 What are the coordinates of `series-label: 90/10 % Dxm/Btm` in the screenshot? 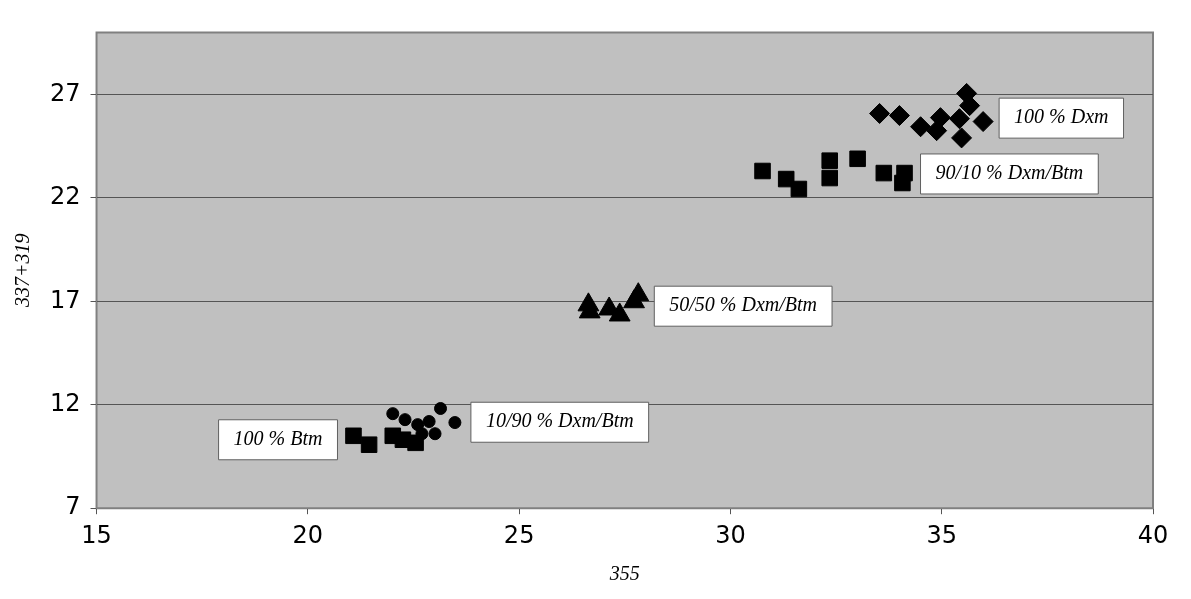 It's located at (1009, 172).